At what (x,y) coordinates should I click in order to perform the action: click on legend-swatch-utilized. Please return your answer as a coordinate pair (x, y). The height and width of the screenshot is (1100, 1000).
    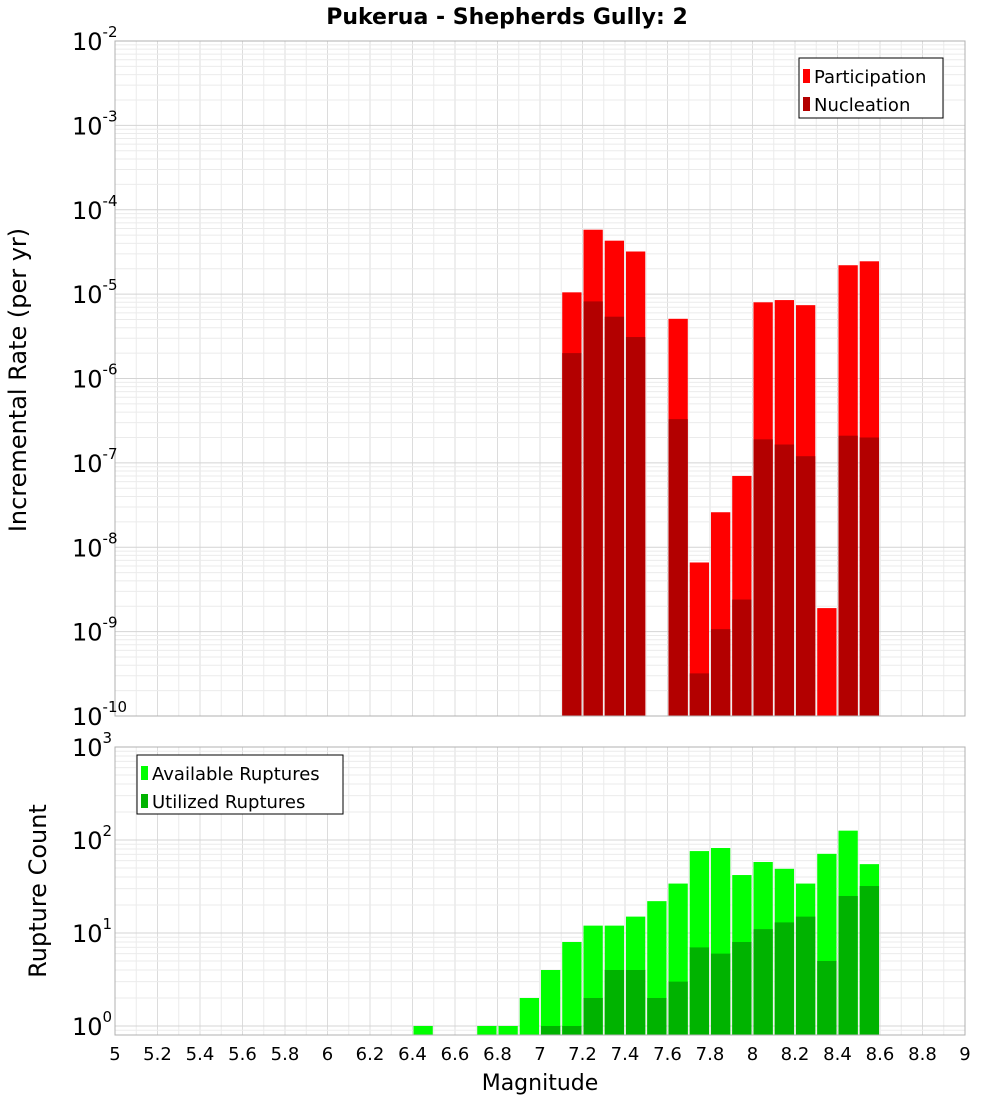
    Looking at the image, I should click on (144, 801).